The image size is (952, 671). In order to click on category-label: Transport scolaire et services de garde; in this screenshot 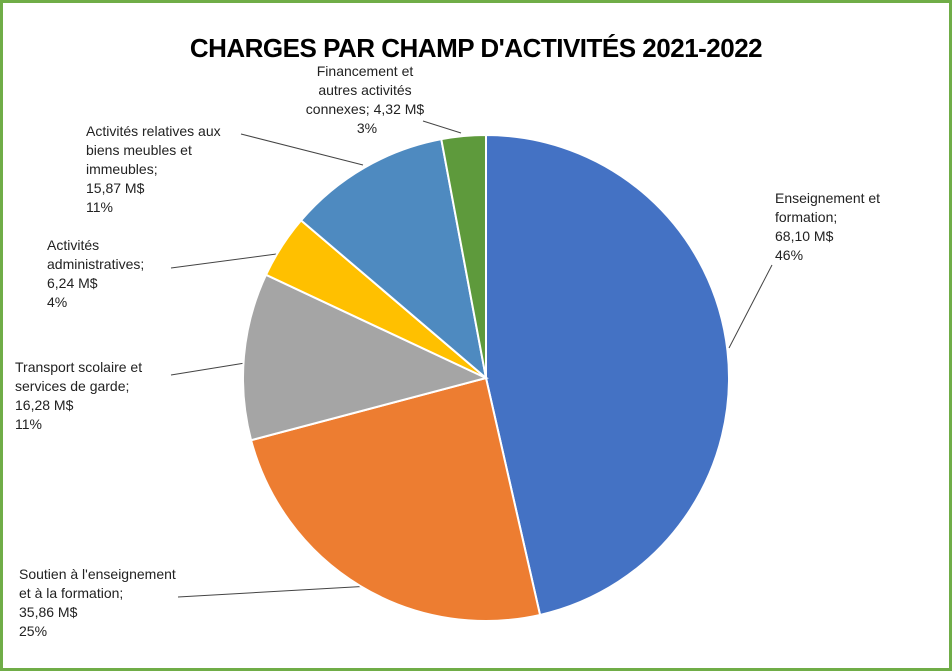, I will do `click(79, 376)`.